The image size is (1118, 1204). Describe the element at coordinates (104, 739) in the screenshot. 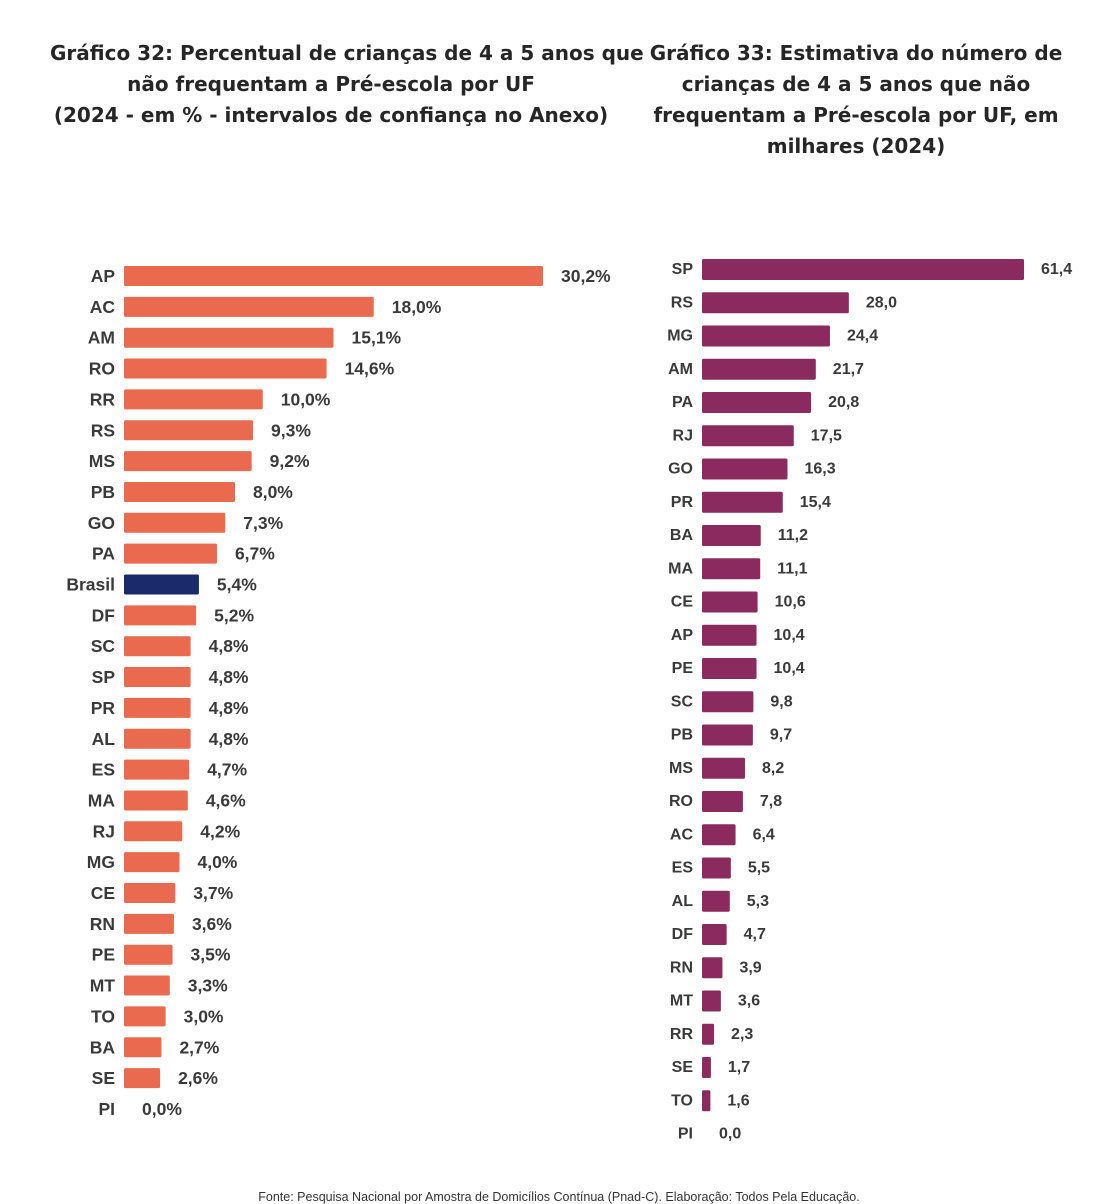

I see `category-label: AL` at that location.